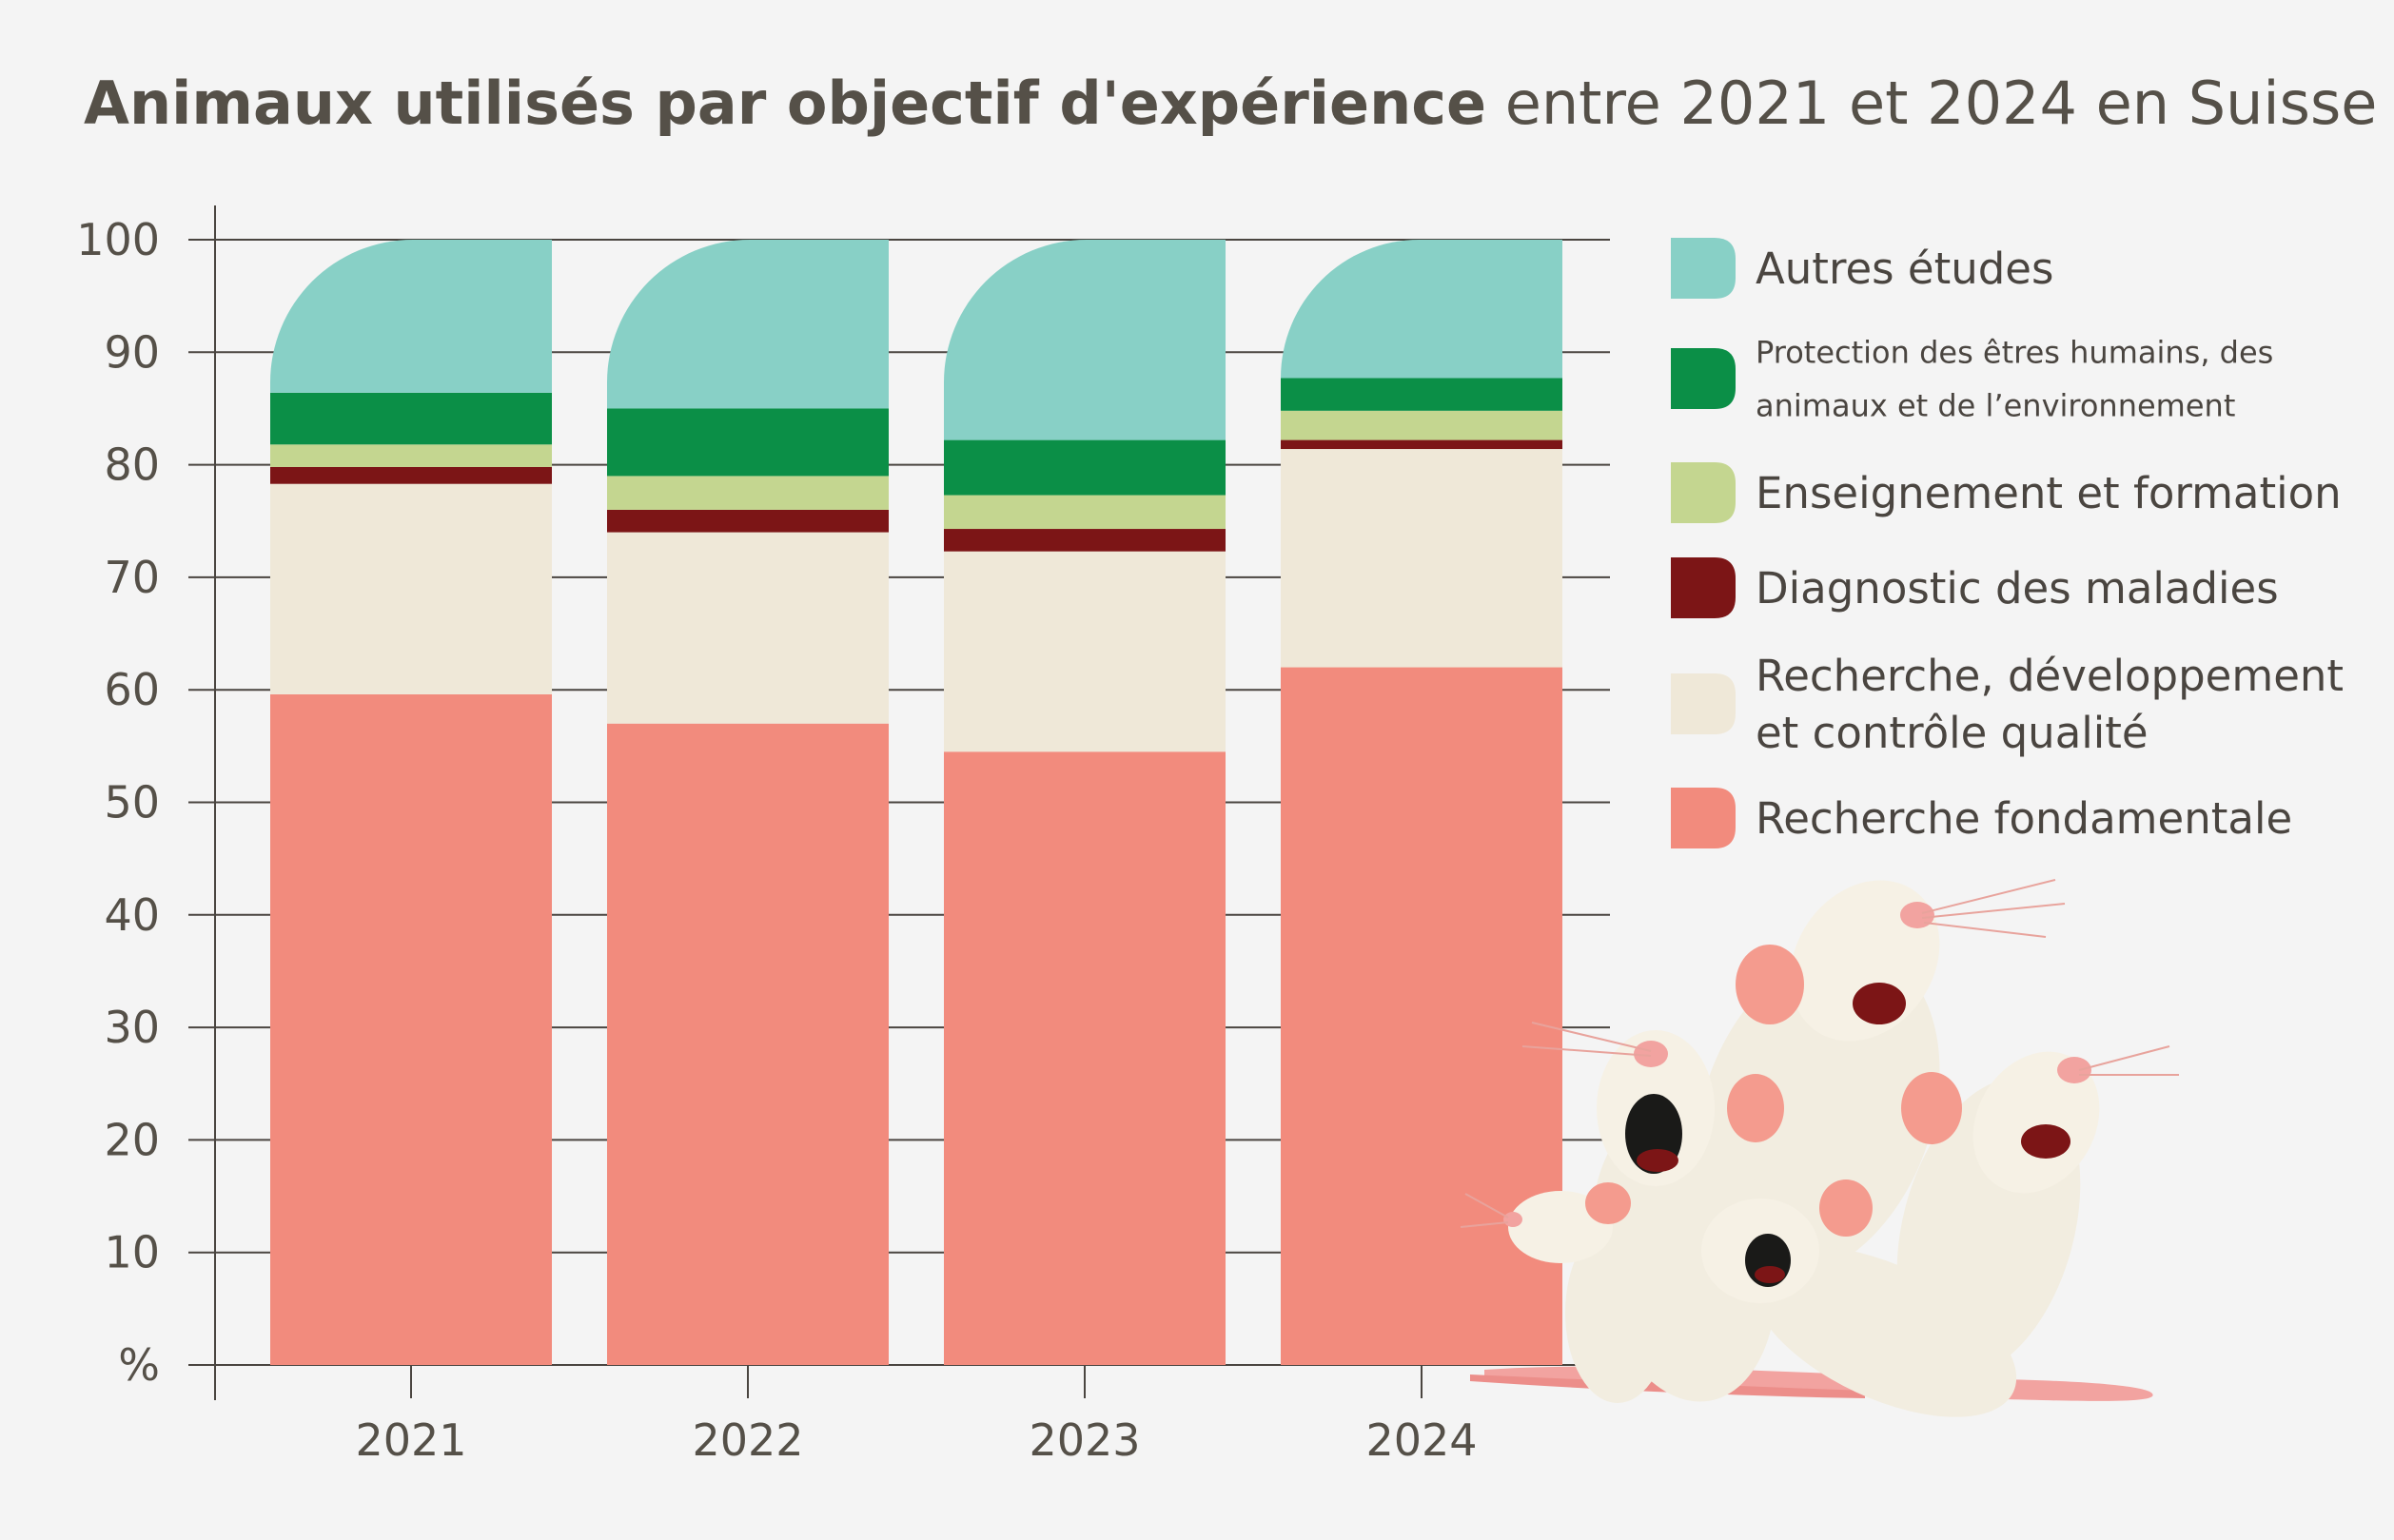 This screenshot has height=1540, width=2394. What do you see at coordinates (1421, 1440) in the screenshot?
I see `x-tick-label: 2024` at bounding box center [1421, 1440].